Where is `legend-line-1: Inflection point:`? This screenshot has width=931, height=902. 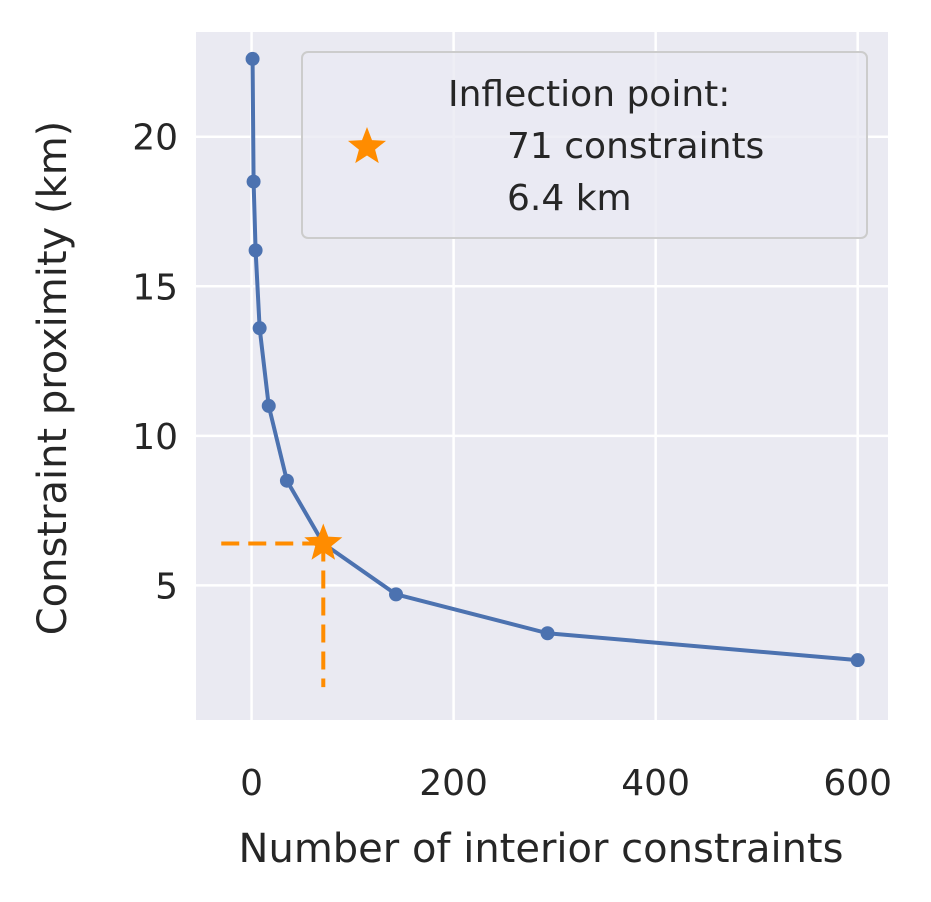
legend-line-1: Inflection point: is located at coordinates (589, 94).